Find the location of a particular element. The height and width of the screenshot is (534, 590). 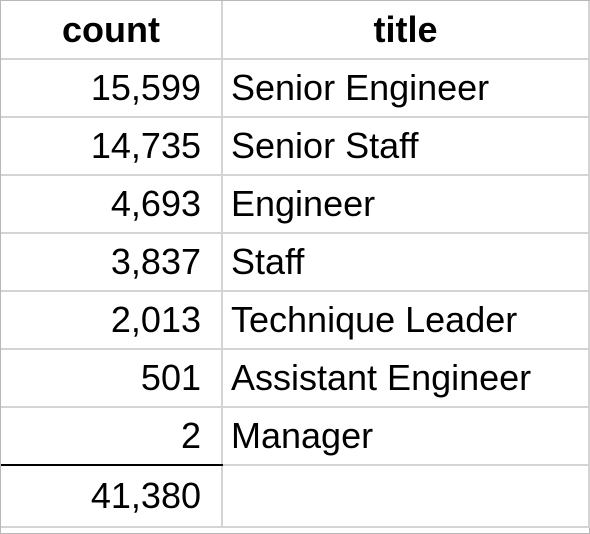

table-row: 15,599 Senior Engineer is located at coordinates (295, 88).